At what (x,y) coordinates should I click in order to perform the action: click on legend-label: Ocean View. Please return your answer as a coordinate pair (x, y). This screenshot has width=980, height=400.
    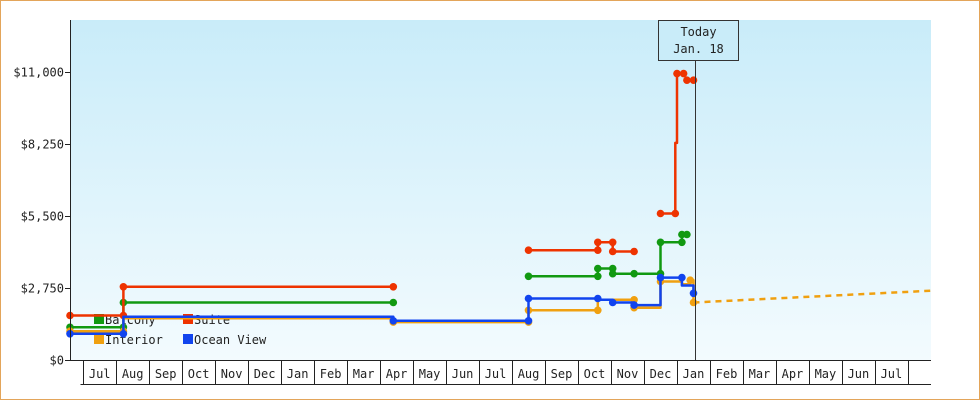
    Looking at the image, I should click on (230, 340).